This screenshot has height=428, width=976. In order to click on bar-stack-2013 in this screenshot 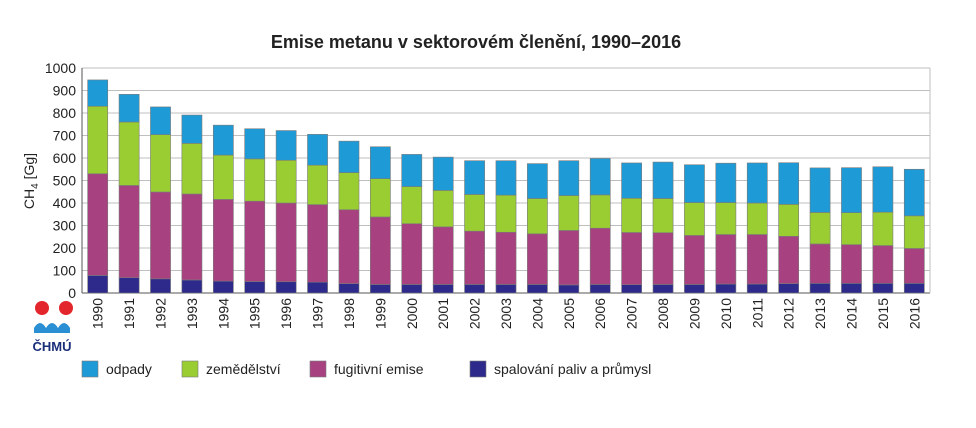, I will do `click(820, 230)`.